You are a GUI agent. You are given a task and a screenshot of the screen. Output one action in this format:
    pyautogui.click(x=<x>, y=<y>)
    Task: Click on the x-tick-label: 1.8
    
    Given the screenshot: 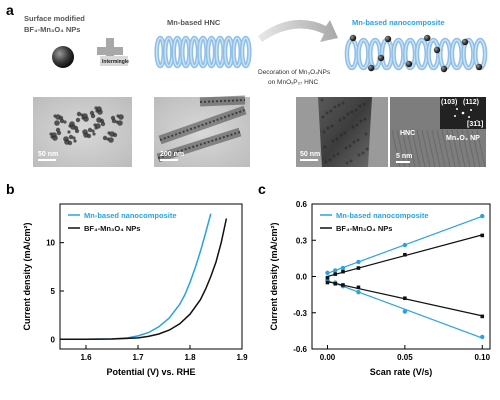 What is the action you would take?
    pyautogui.click(x=190, y=357)
    